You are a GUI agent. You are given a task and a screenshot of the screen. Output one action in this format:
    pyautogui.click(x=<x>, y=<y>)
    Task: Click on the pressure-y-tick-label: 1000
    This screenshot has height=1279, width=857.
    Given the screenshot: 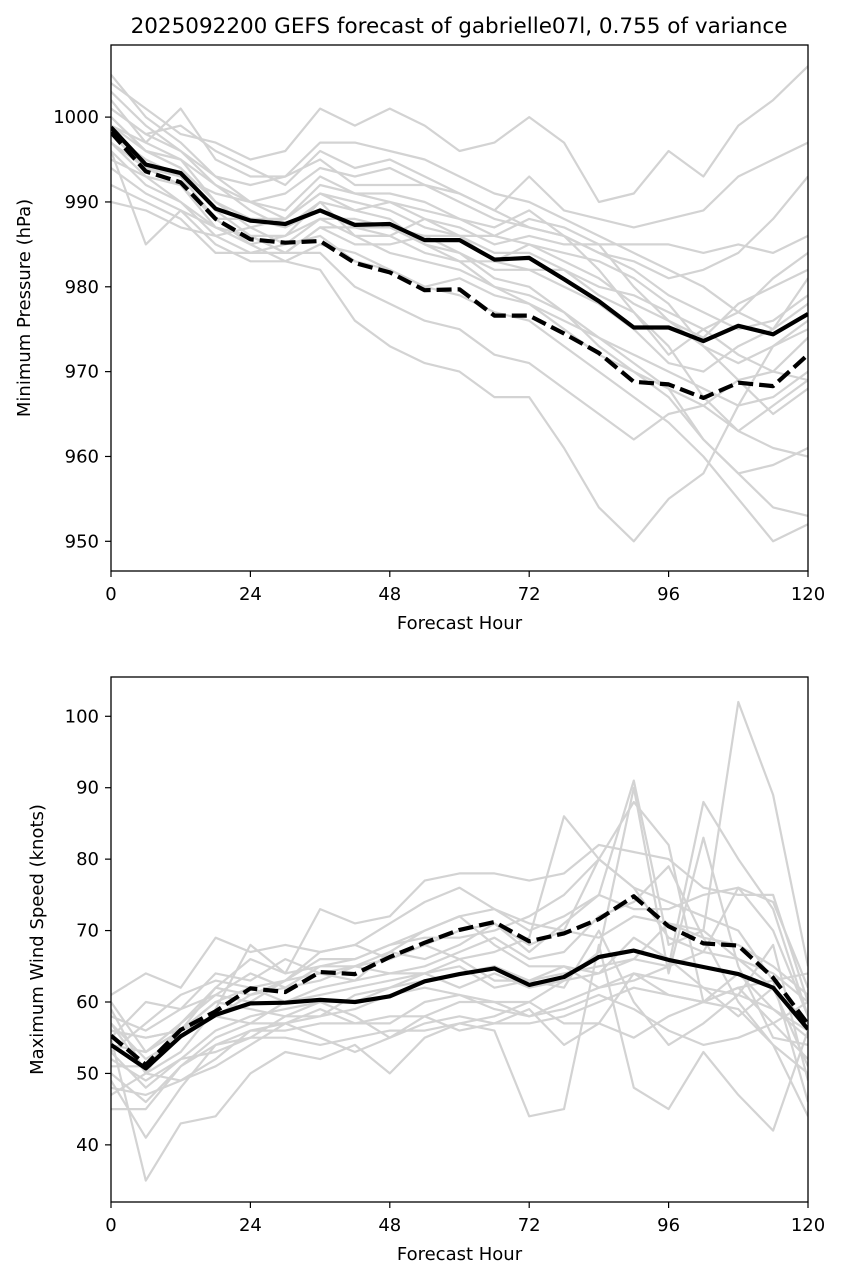 What is the action you would take?
    pyautogui.click(x=76, y=117)
    